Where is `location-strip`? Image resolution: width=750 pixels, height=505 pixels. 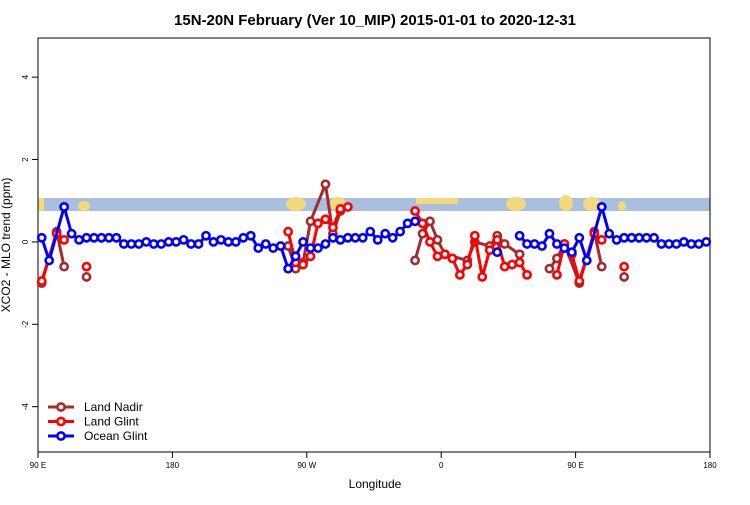
location-strip is located at coordinates (374, 203).